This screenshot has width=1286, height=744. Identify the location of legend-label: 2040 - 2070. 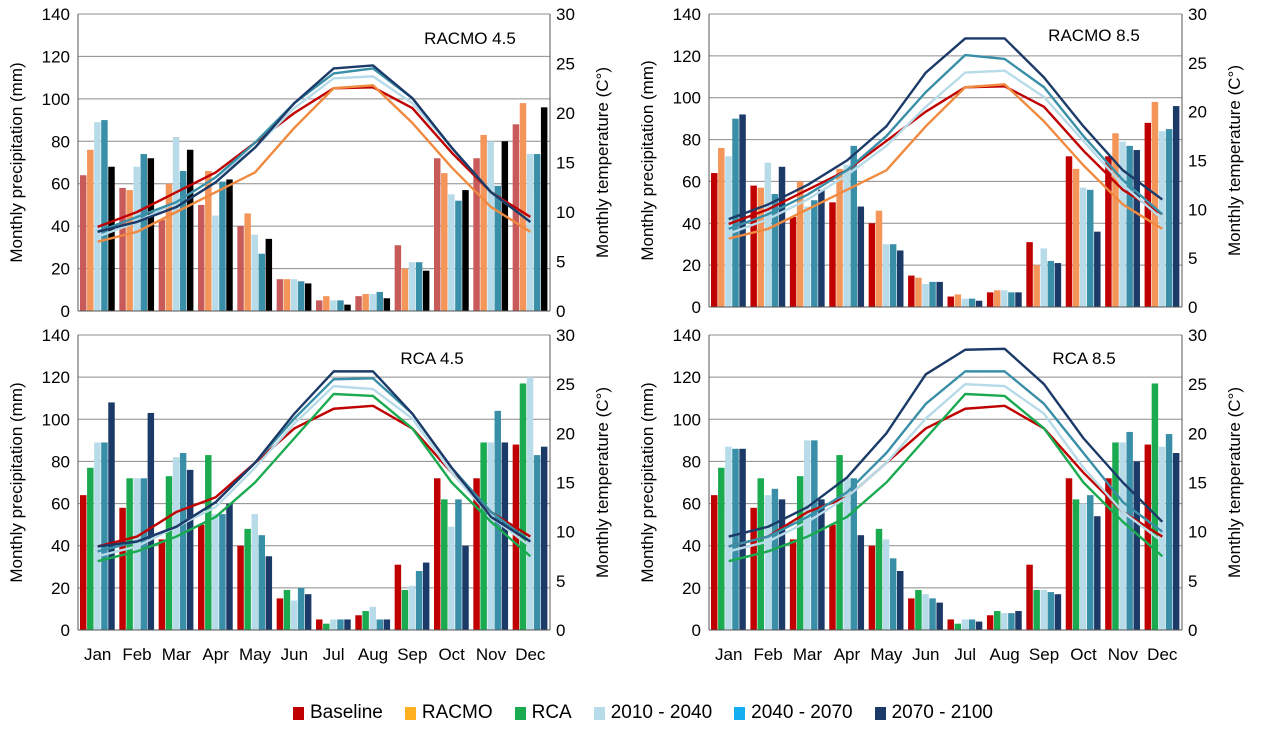
(802, 712).